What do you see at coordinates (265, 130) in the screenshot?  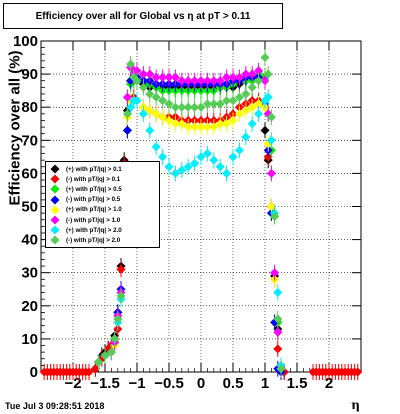 I see `series-0-point` at bounding box center [265, 130].